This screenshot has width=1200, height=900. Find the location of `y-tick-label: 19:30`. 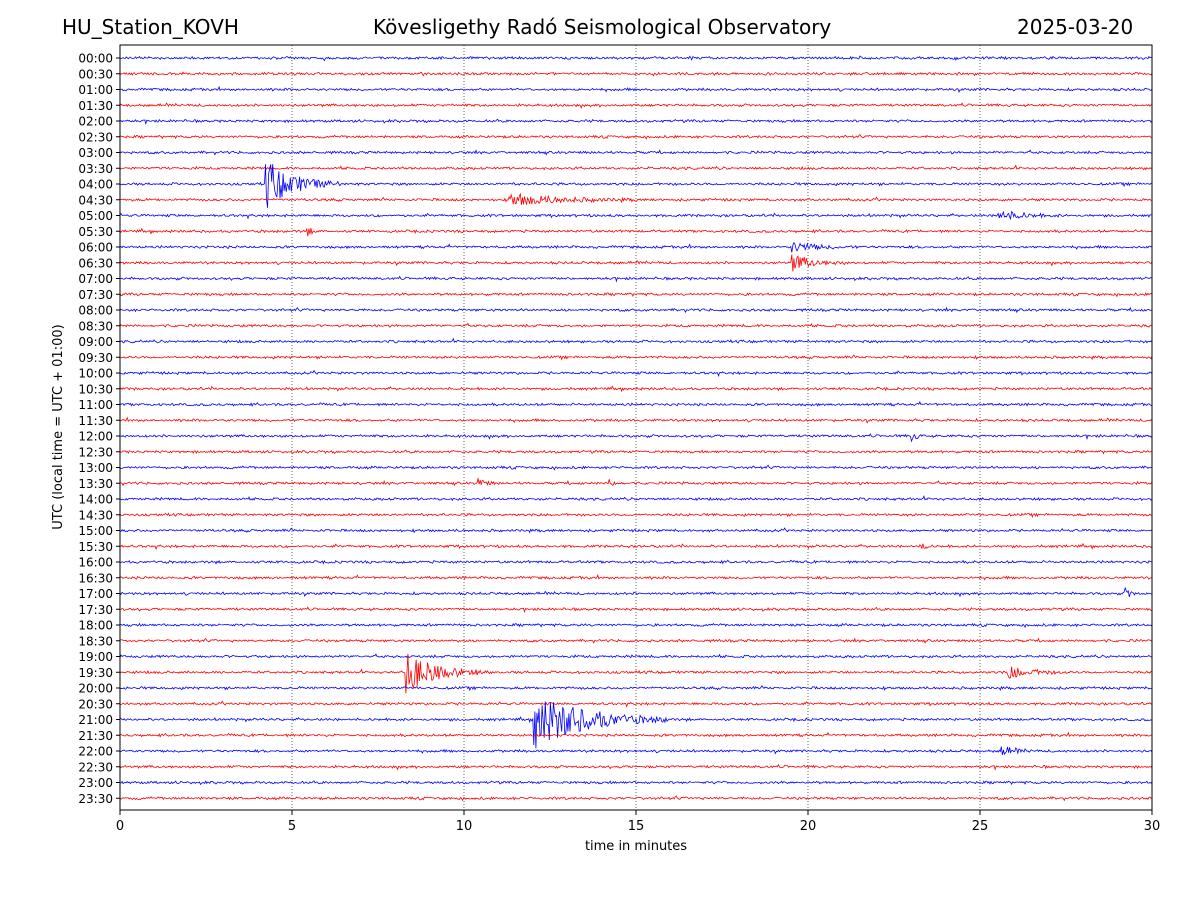

y-tick-label: 19:30 is located at coordinates (95, 673).